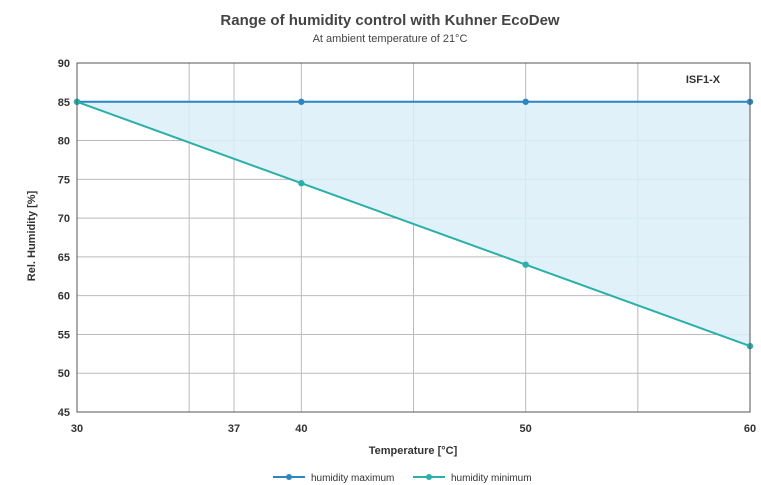 The width and height of the screenshot is (761, 485). Describe the element at coordinates (64, 413) in the screenshot. I see `y-tick-label-45: 45` at that location.